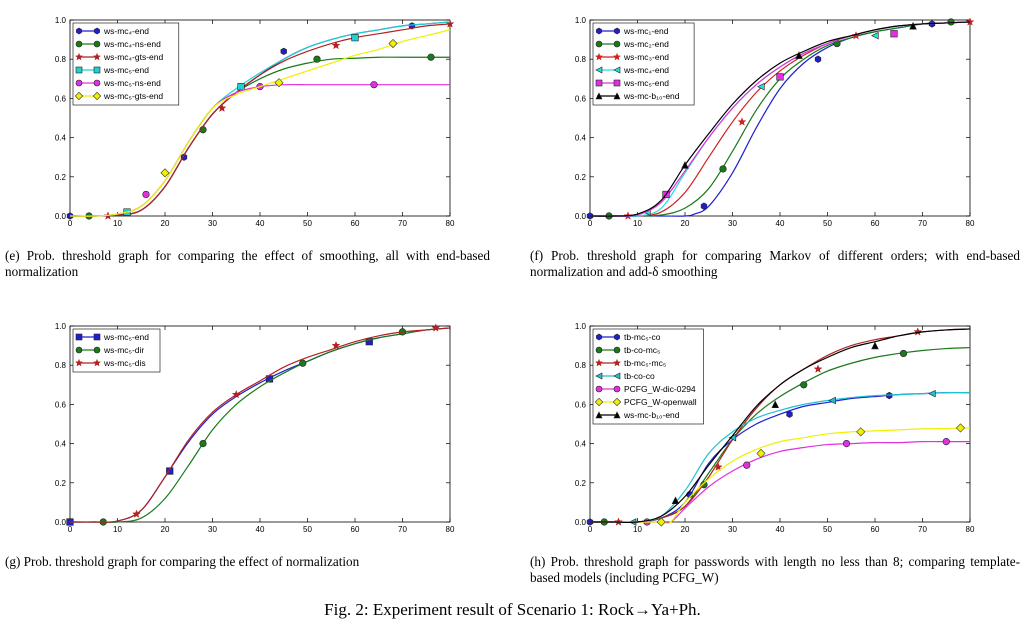 The image size is (1025, 627). I want to click on legend-label: tb-co-co, so click(639, 376).